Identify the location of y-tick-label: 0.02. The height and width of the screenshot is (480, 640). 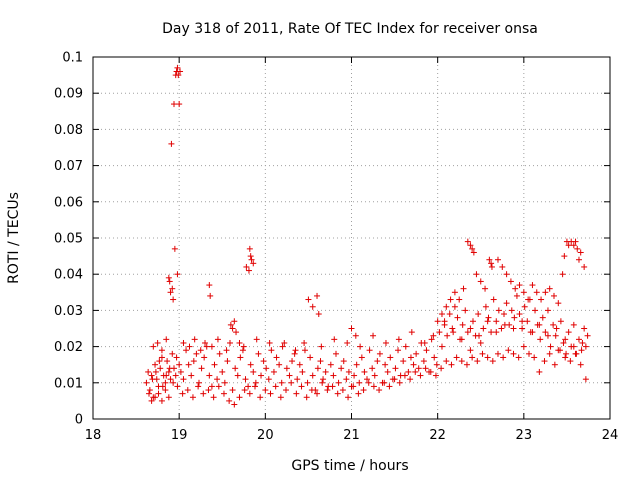
(68, 347).